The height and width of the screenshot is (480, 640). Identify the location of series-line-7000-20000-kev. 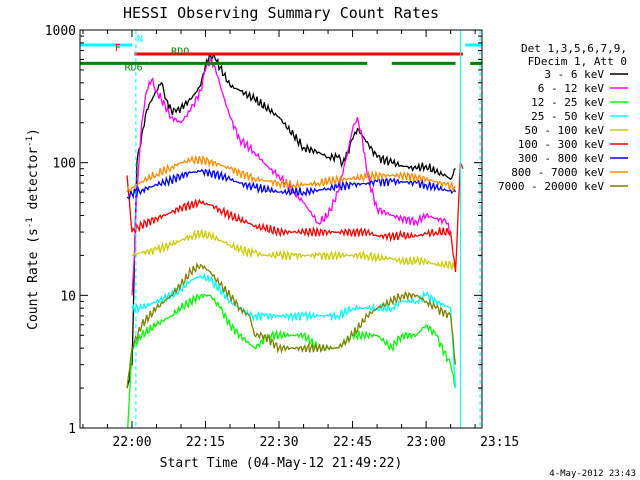
(291, 325).